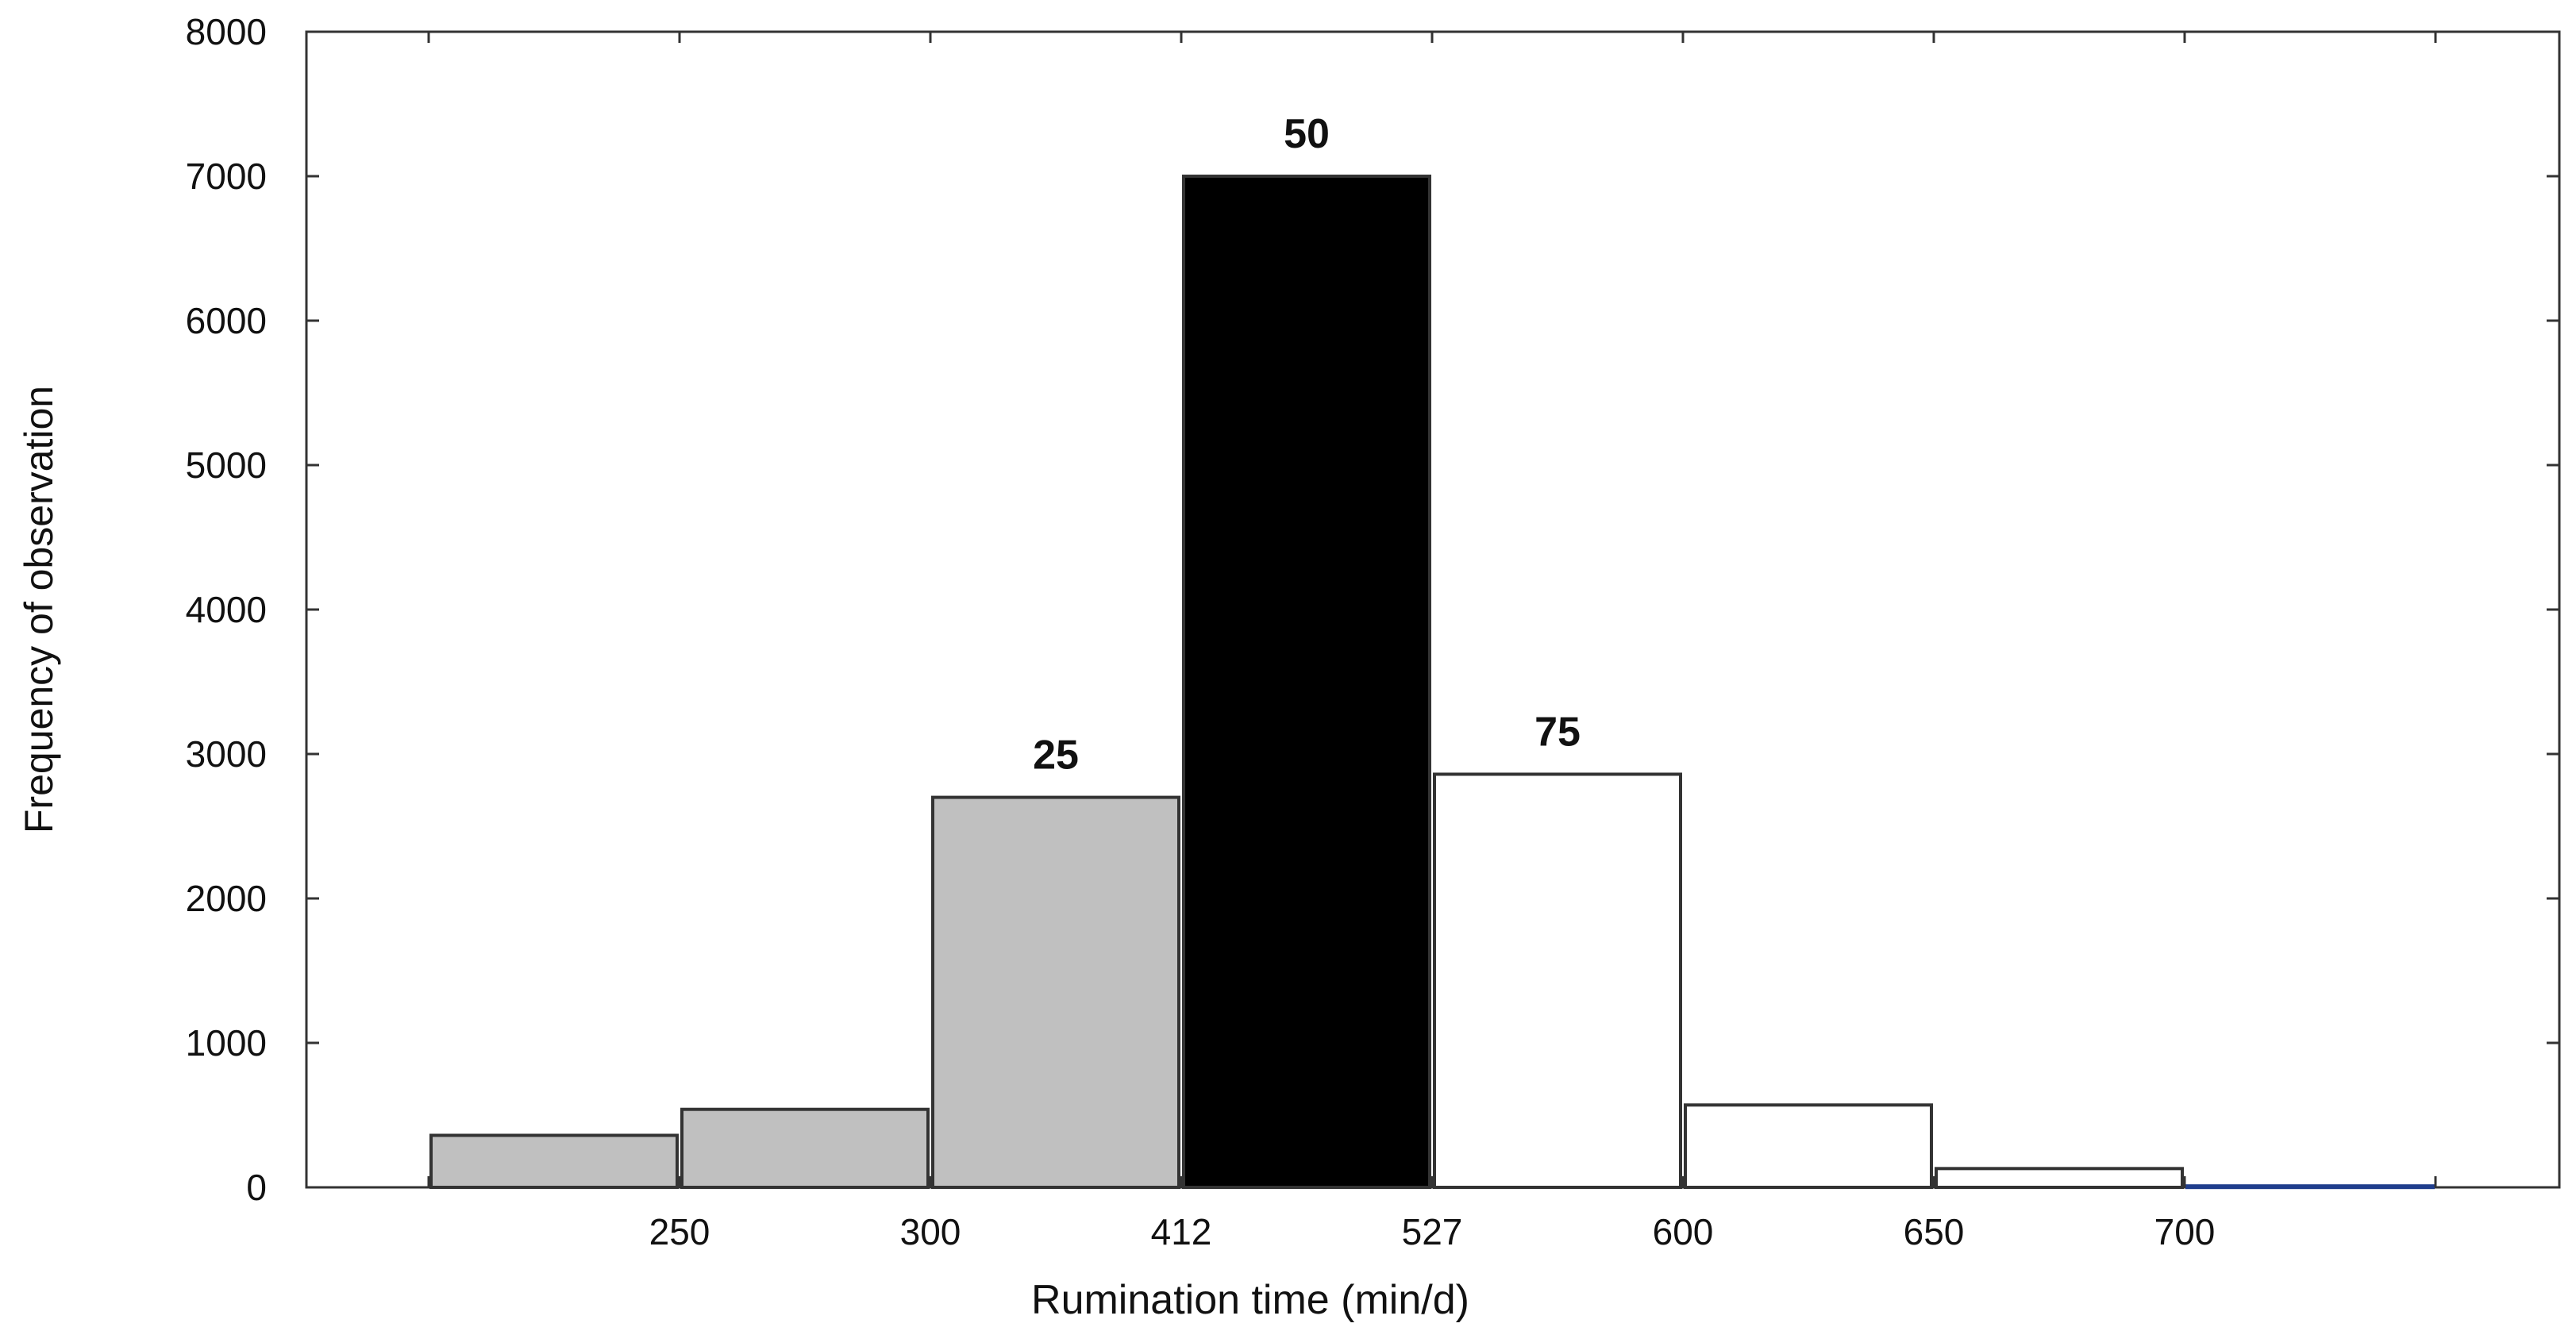  I want to click on x-tick-label: 527, so click(1432, 1231).